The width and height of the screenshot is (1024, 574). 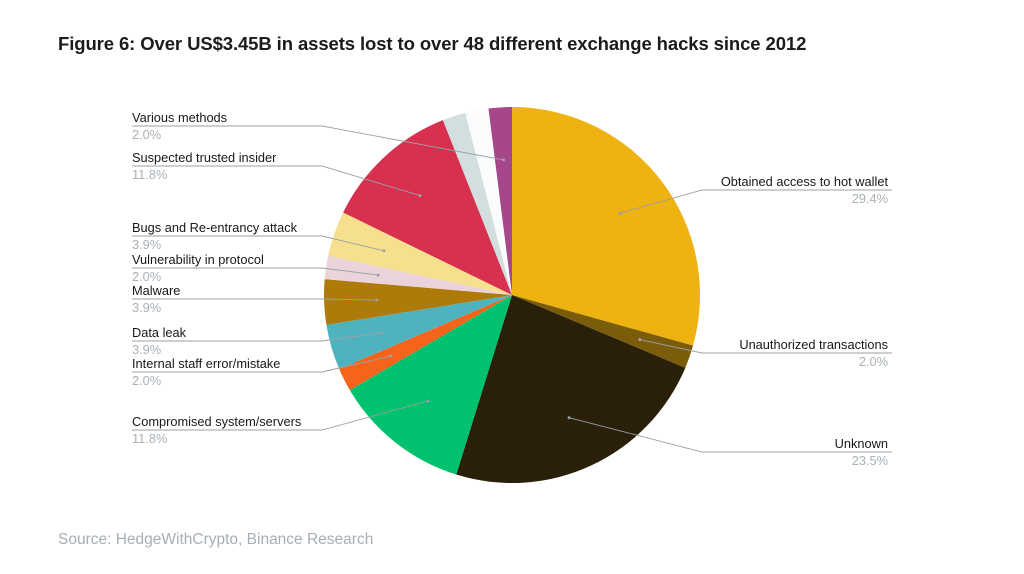 What do you see at coordinates (216, 430) in the screenshot?
I see `callout-compromised-systems: Compromised system/servers 11.8%` at bounding box center [216, 430].